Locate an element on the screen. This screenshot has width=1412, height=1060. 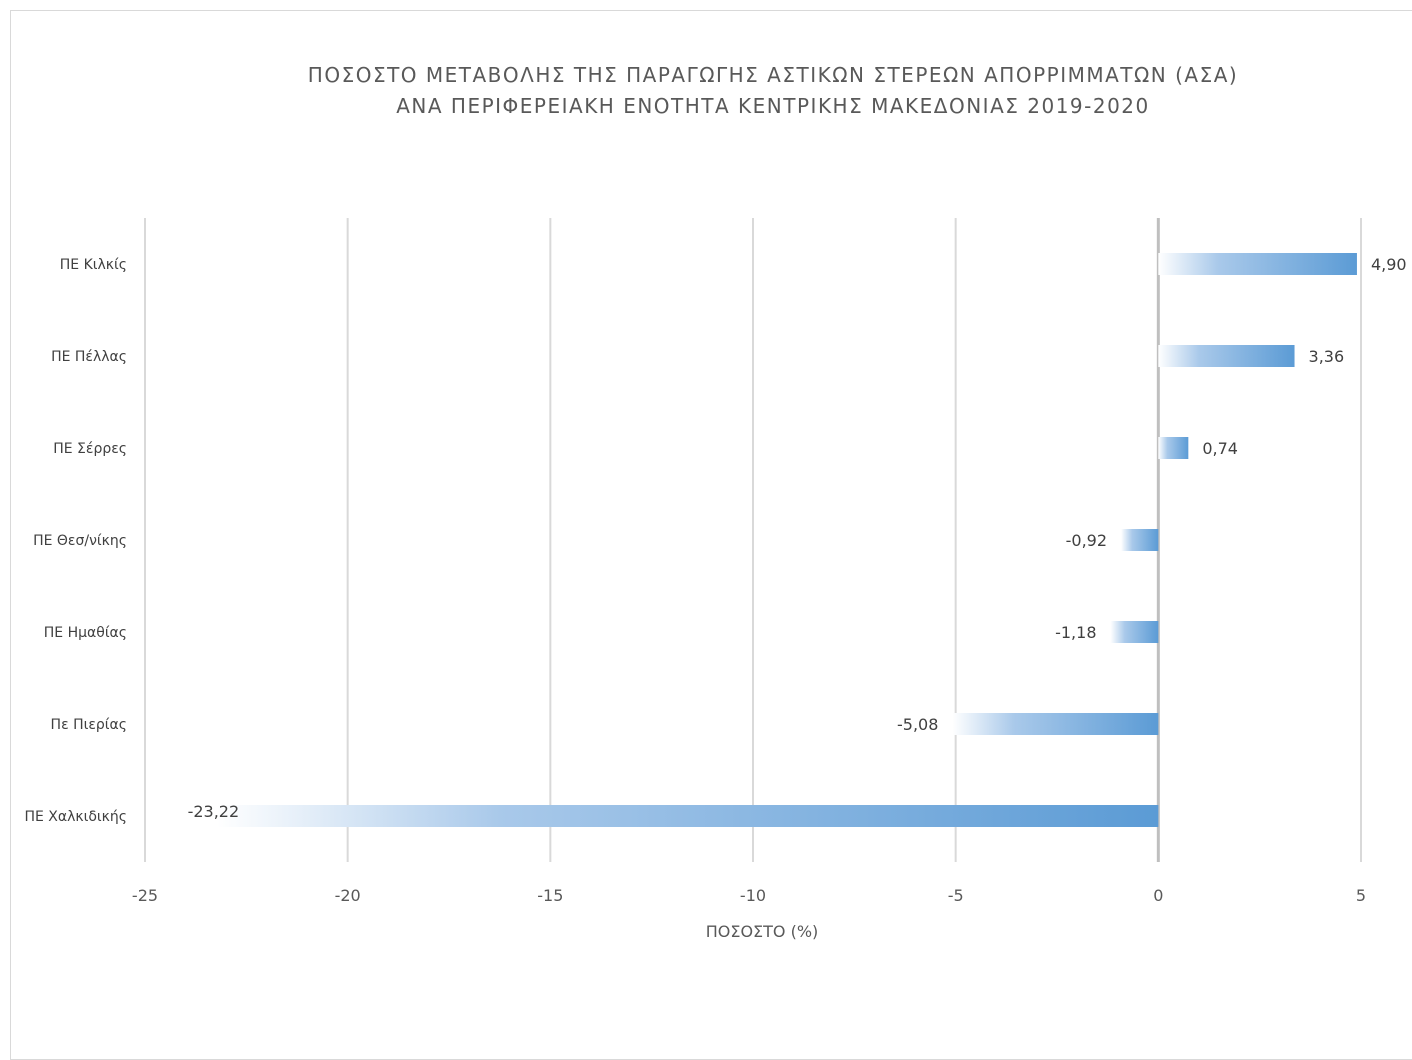
data-label: -0,92 is located at coordinates (1086, 540).